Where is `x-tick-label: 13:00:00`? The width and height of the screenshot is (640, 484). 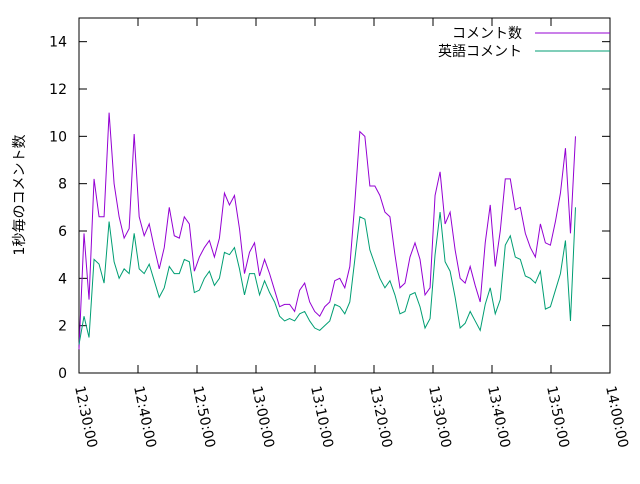 x-tick-label: 13:00:00 is located at coordinates (262, 417).